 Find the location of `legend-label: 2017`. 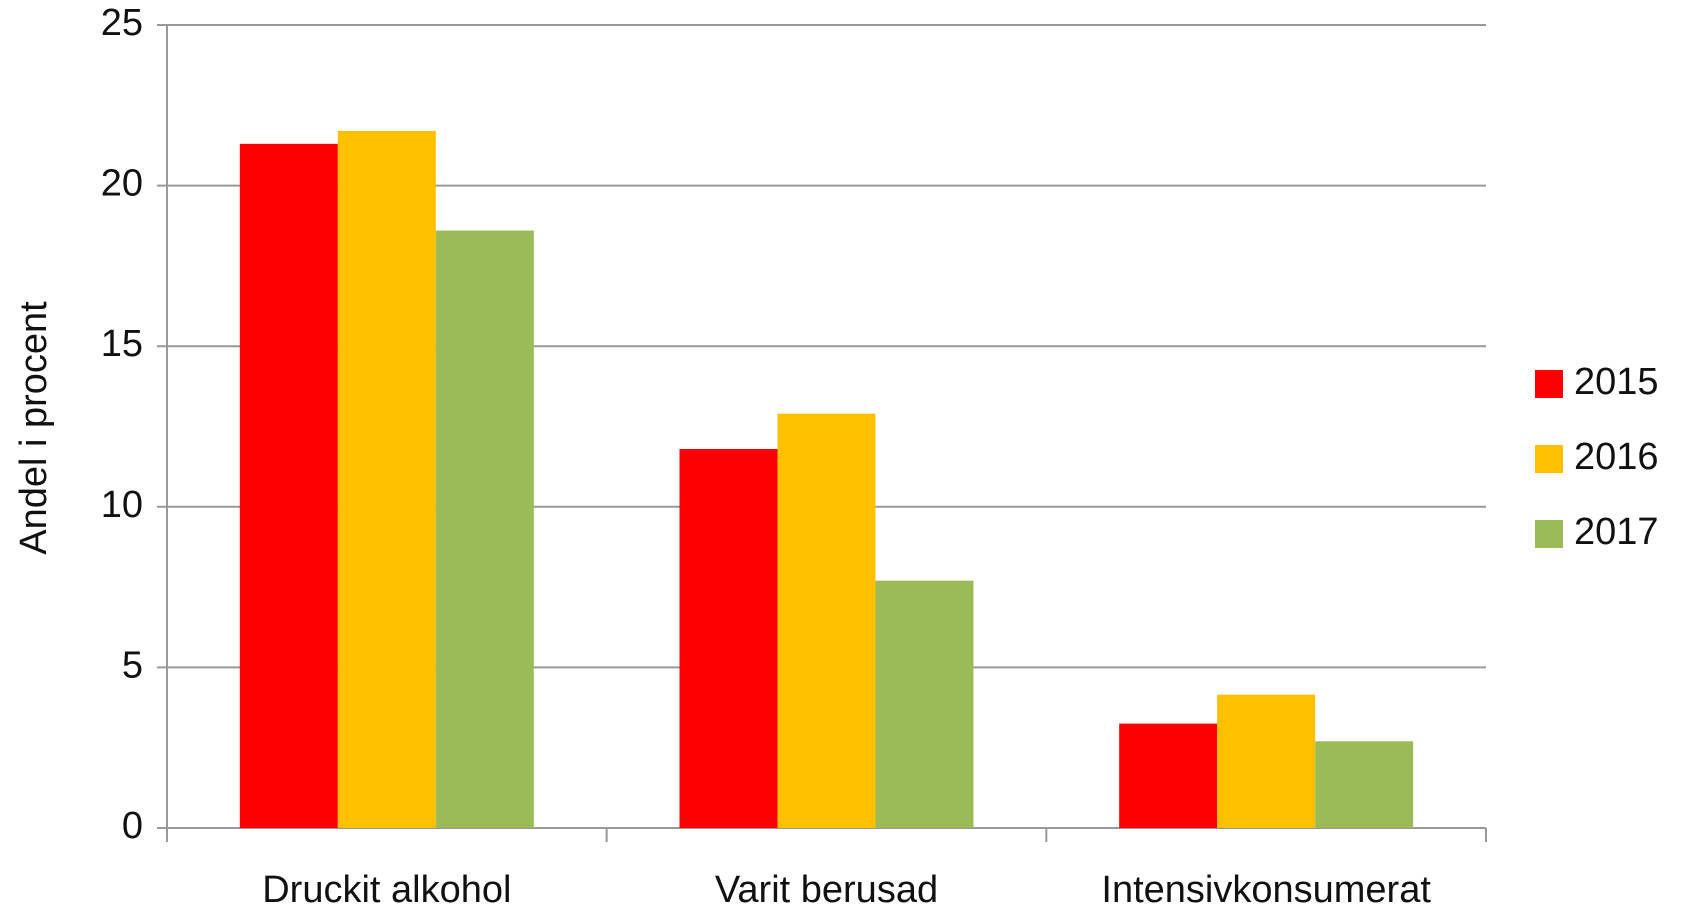

legend-label: 2017 is located at coordinates (1616, 532).